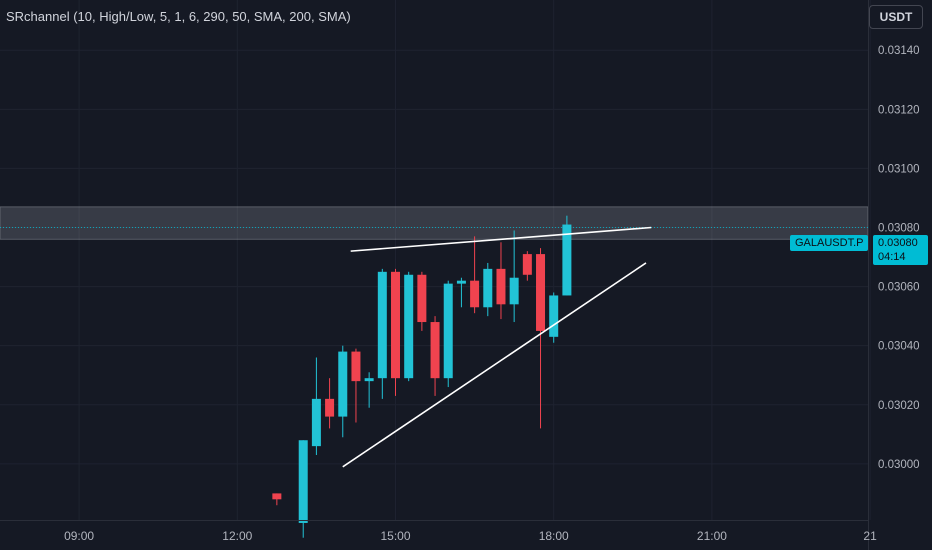 The width and height of the screenshot is (932, 550). What do you see at coordinates (829, 243) in the screenshot?
I see `symbol-price-label: GALAUSDT.P` at bounding box center [829, 243].